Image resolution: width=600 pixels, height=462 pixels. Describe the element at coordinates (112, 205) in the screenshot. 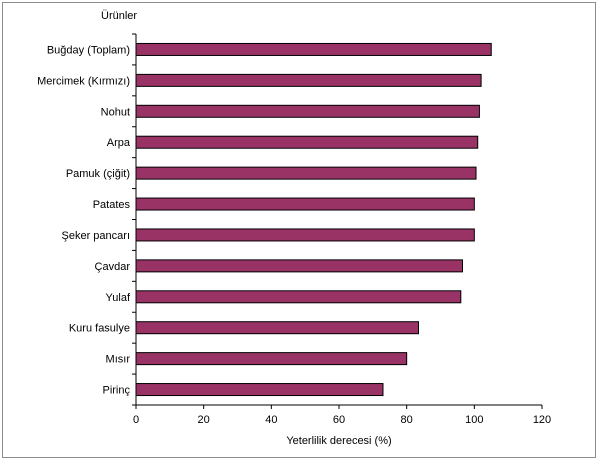

I see `category-label-5: Patates` at that location.